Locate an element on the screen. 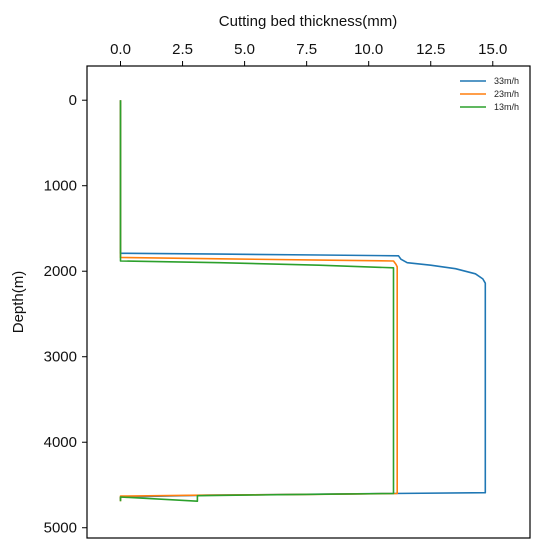 Image resolution: width=550 pixels, height=557 pixels. x-tick-label: 15.0 is located at coordinates (492, 49).